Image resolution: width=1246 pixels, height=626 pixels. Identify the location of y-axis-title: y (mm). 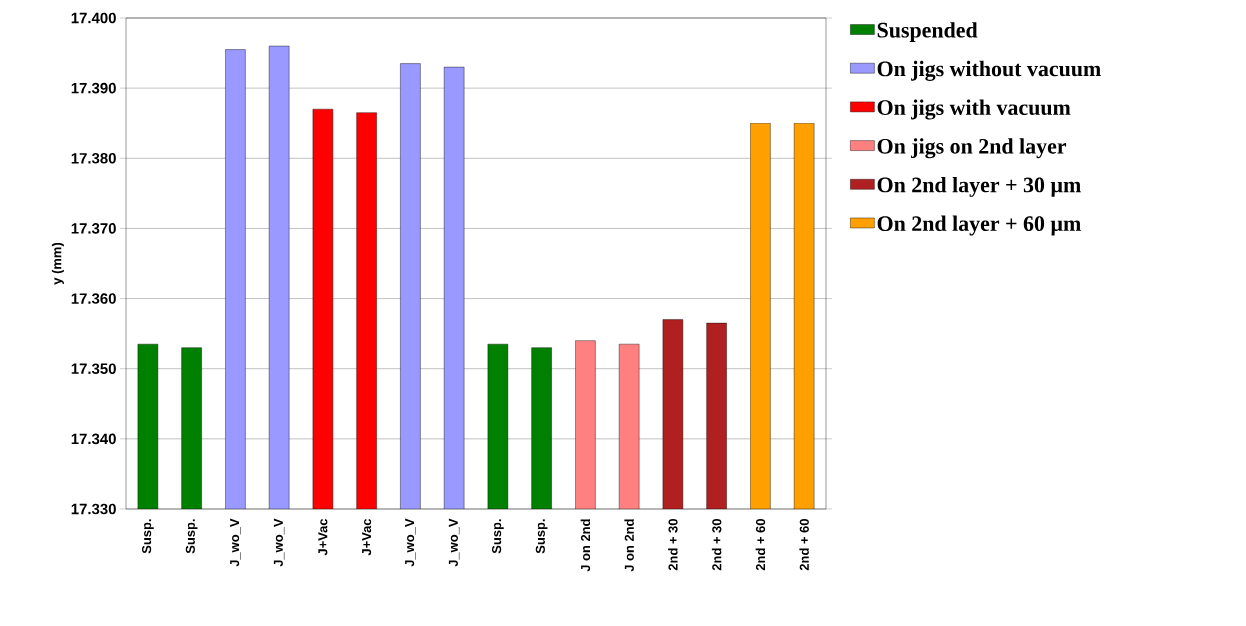
(57, 263).